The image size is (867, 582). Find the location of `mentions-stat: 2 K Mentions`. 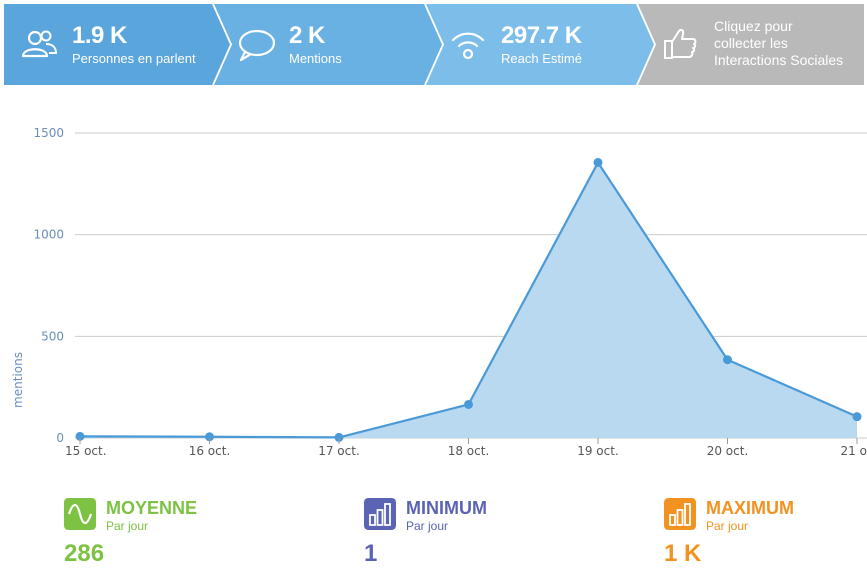

mentions-stat: 2 K Mentions is located at coordinates (320, 44).